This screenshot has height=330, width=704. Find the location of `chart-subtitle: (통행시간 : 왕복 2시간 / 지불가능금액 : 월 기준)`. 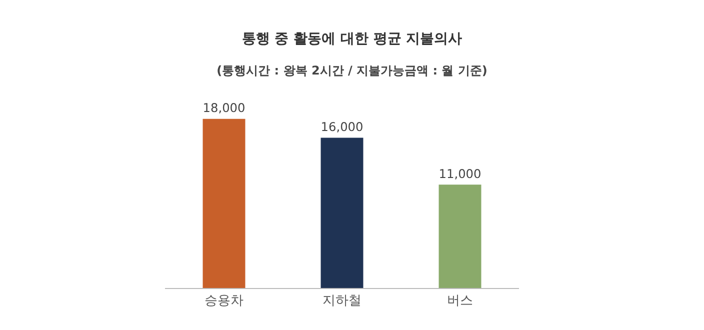

chart-subtitle: (통행시간 : 왕복 2시간 / 지불가능금액 : 월 기준) is located at coordinates (352, 70).